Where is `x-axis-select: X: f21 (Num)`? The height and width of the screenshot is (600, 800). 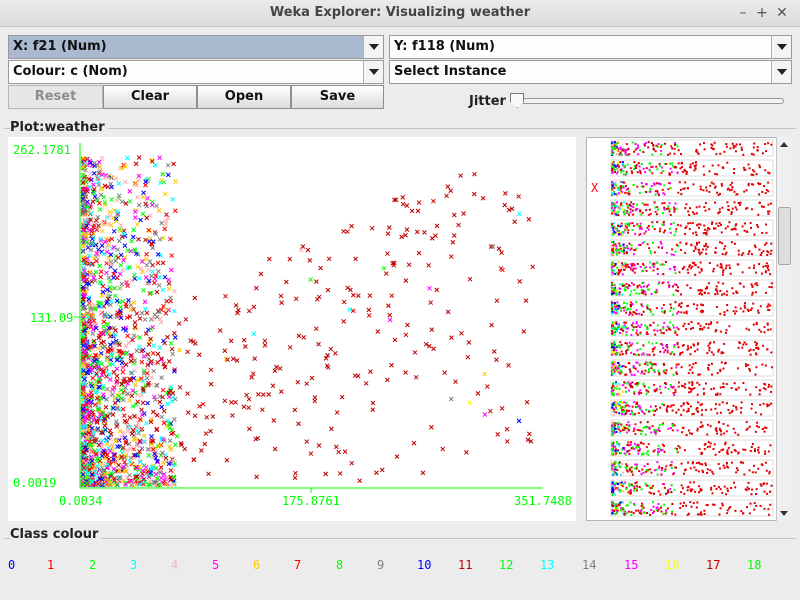
x-axis-select: X: f21 (Num) is located at coordinates (196, 47).